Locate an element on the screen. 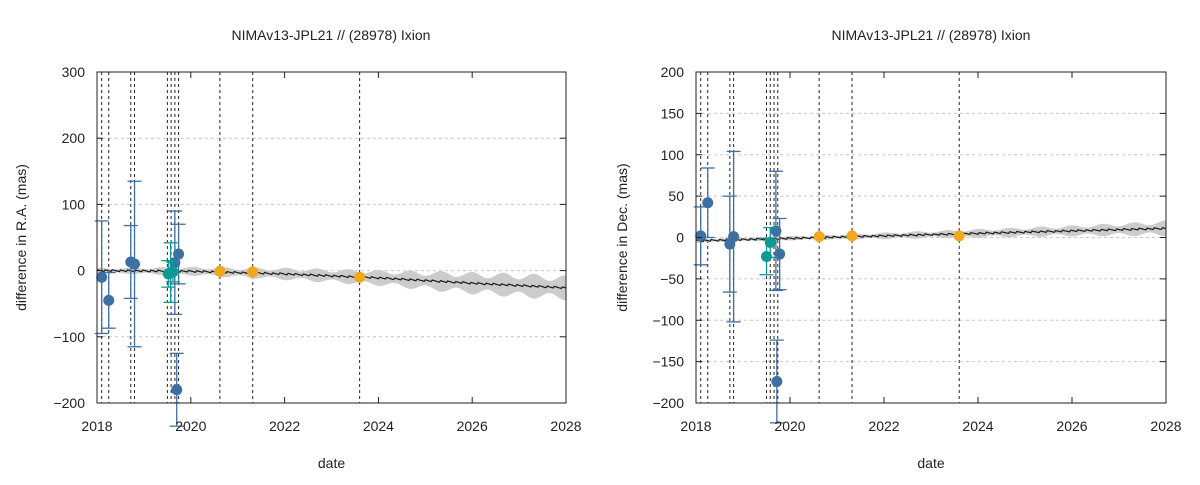 This screenshot has height=485, width=1200. y-axis-label: difference in Dec. (mas) is located at coordinates (622, 237).